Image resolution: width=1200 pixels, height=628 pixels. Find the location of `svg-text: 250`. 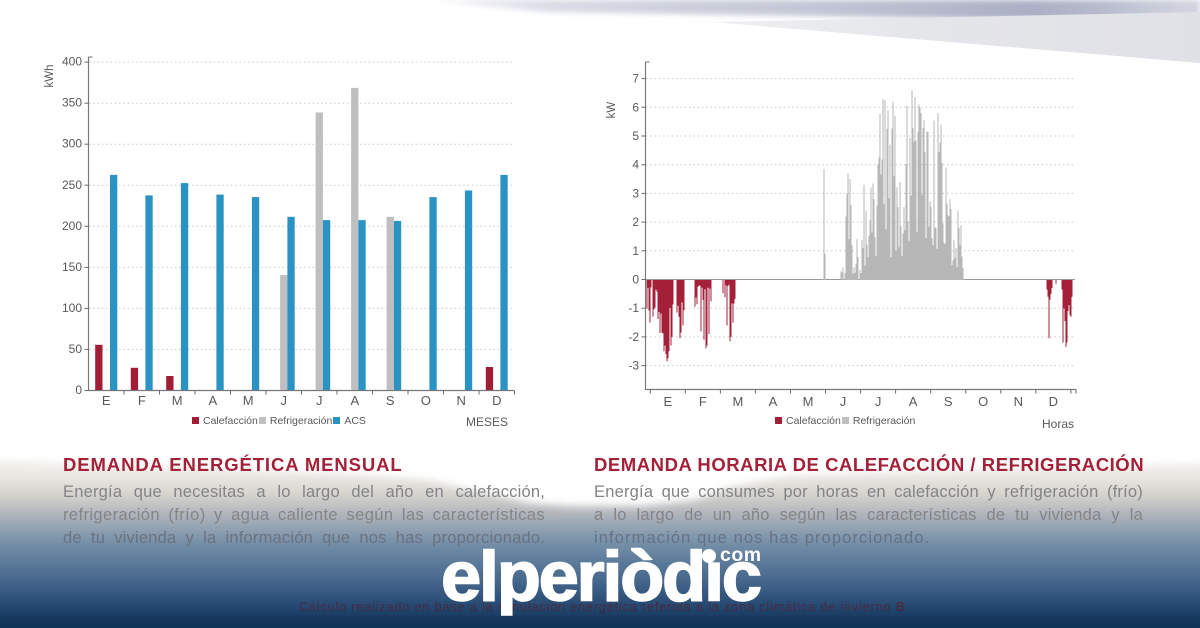

svg-text: 250 is located at coordinates (72, 185).